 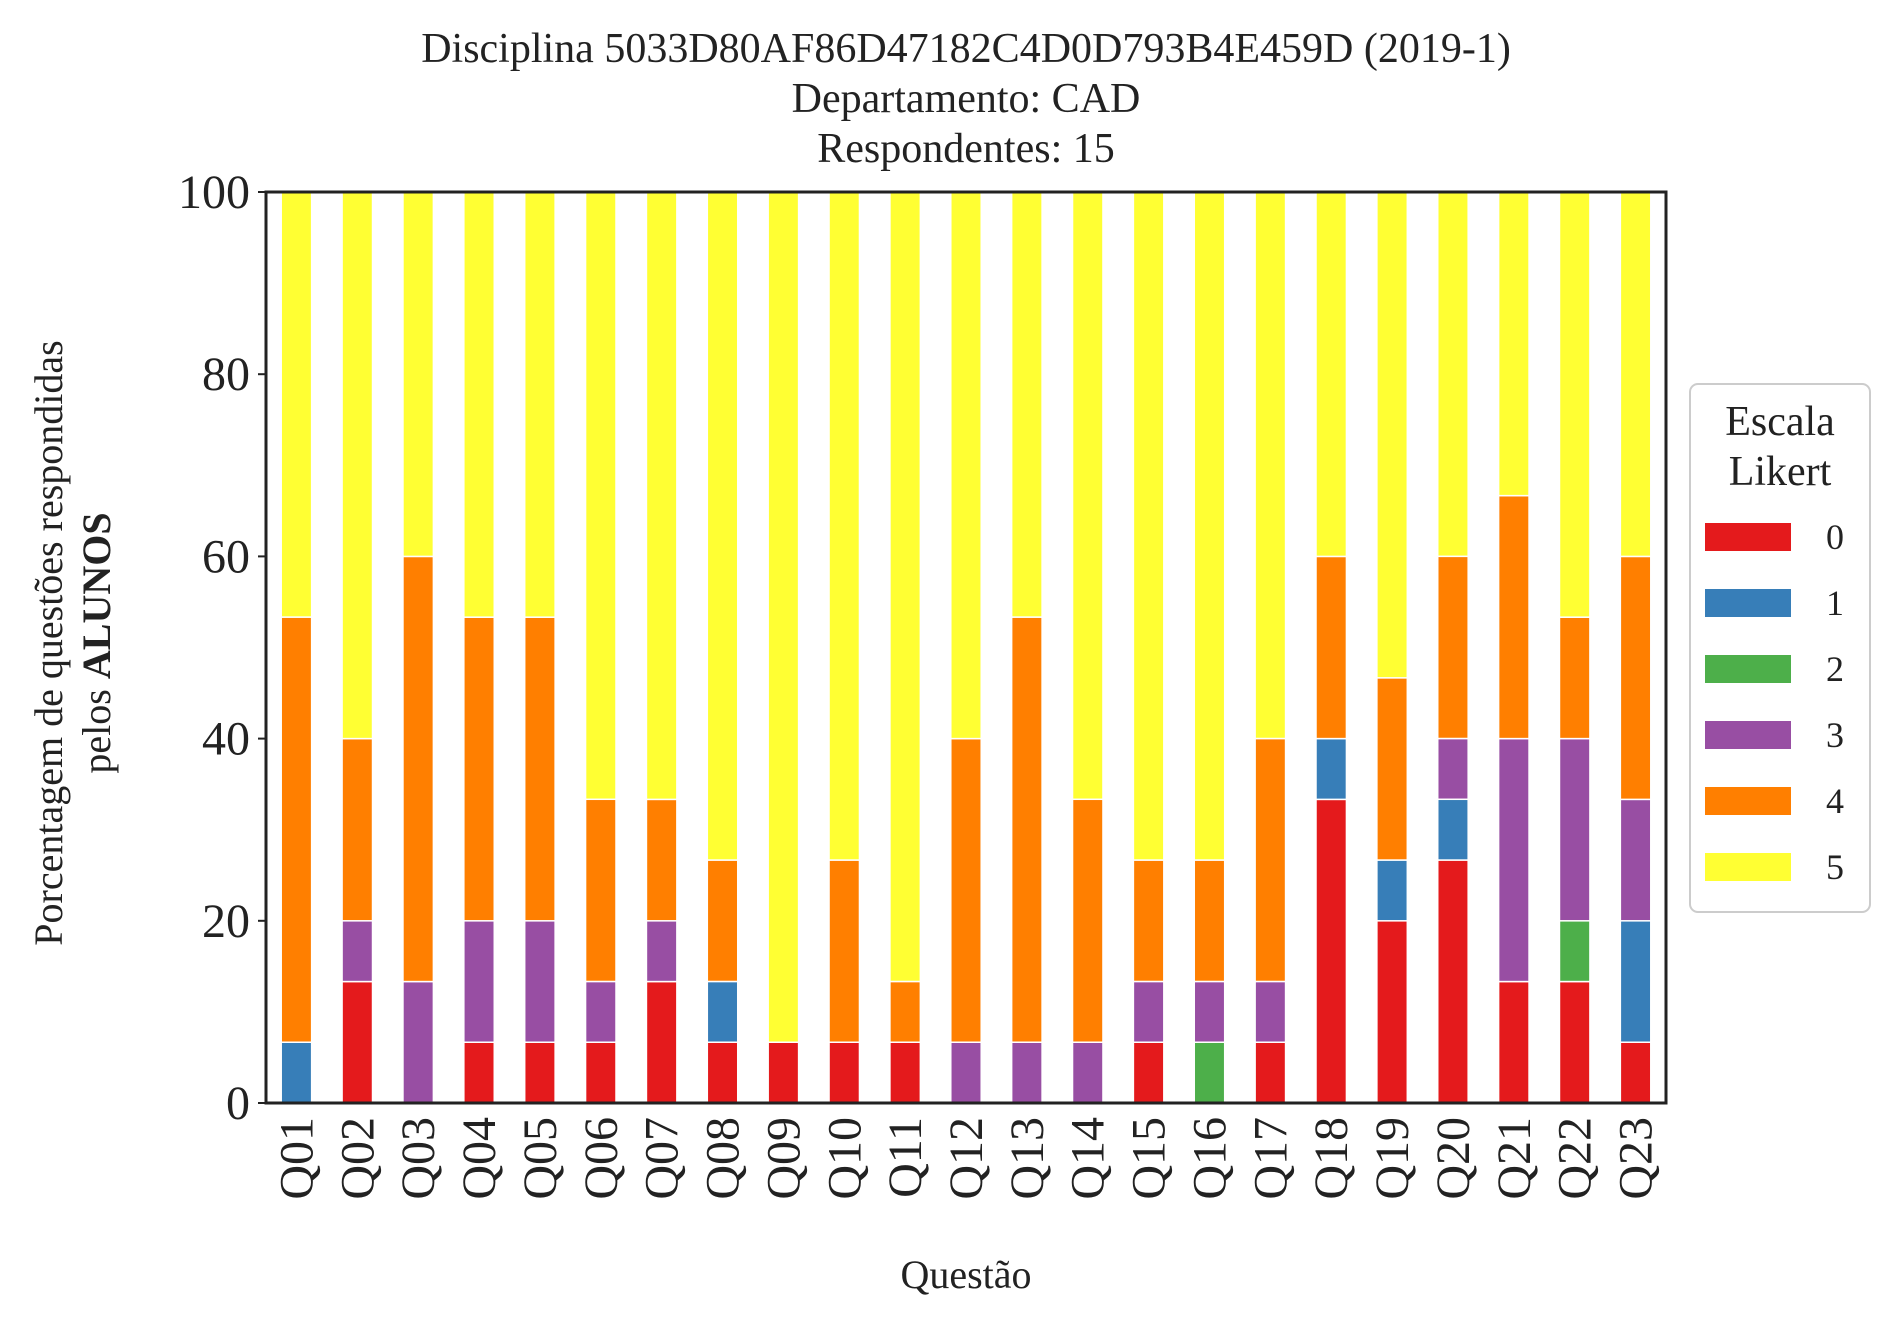 What do you see at coordinates (601, 1158) in the screenshot?
I see `x-tick-label-q06: Q06` at bounding box center [601, 1158].